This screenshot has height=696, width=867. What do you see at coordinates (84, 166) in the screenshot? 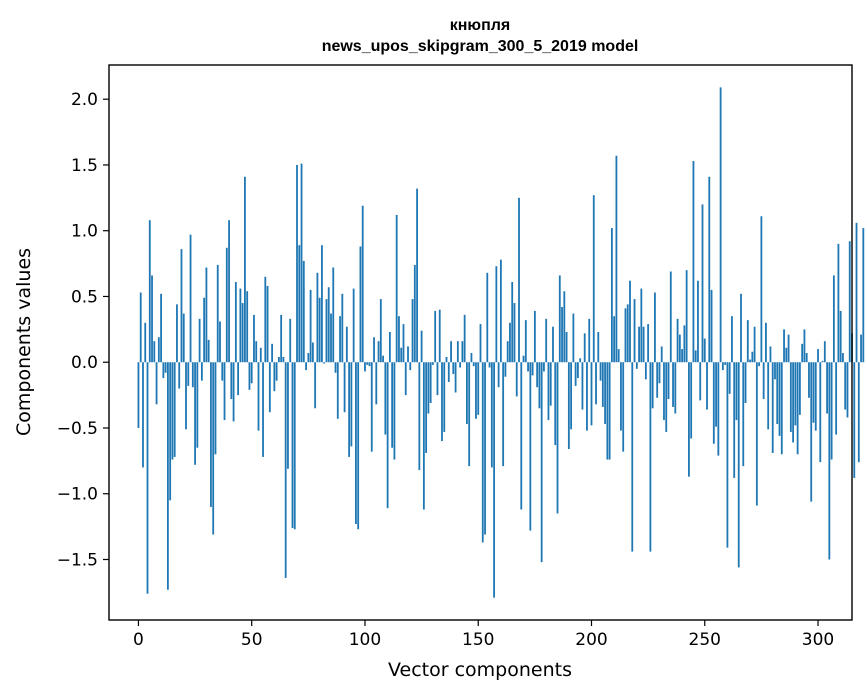
I see `y-tick-label: 1.5` at bounding box center [84, 166].